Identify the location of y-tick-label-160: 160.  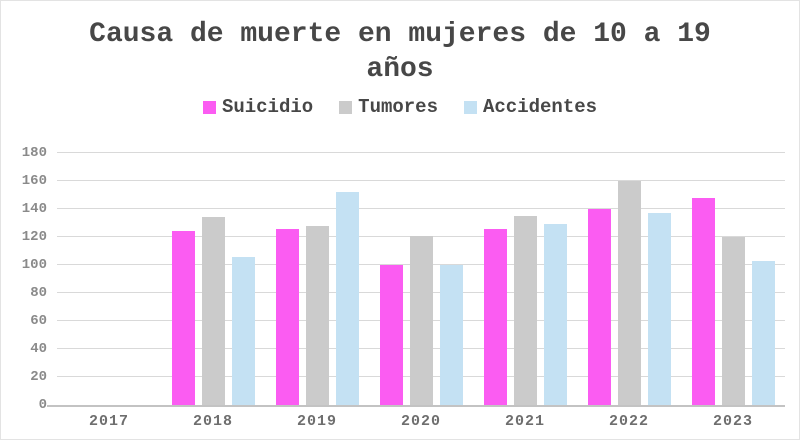
(34, 181).